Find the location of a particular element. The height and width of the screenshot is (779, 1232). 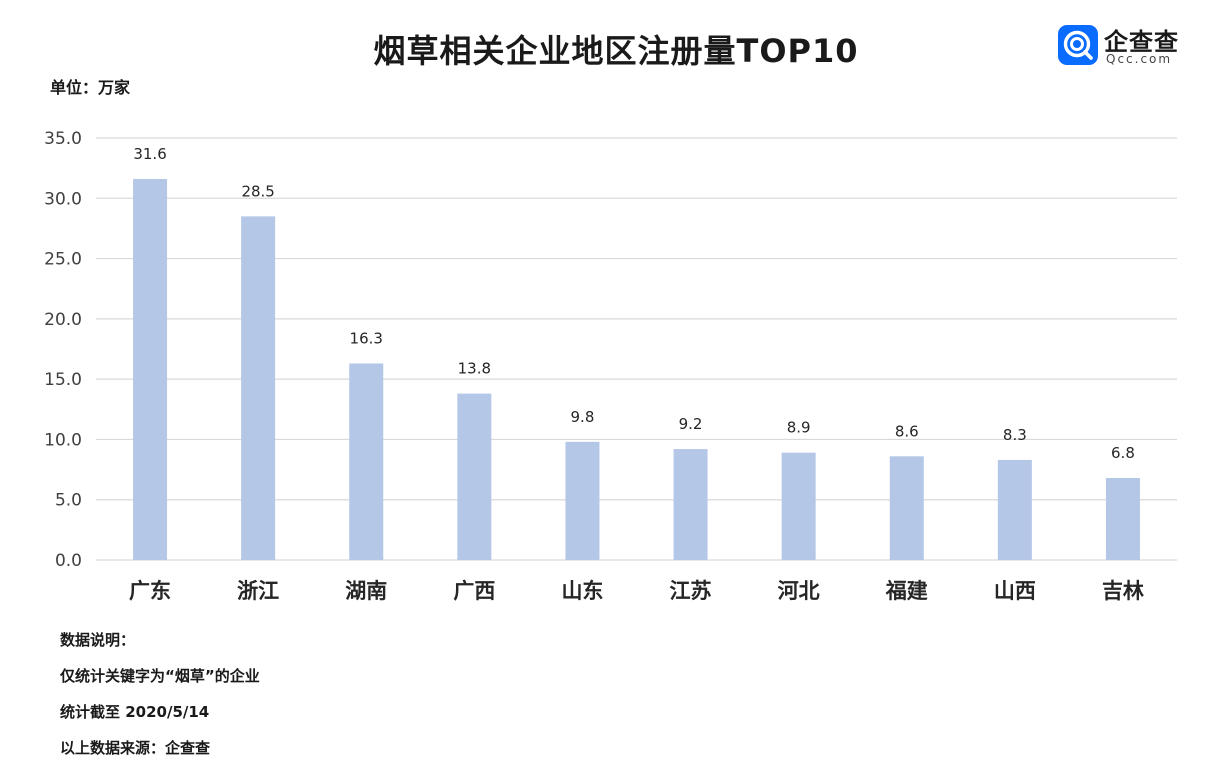

bar-湖南 is located at coordinates (366, 461).